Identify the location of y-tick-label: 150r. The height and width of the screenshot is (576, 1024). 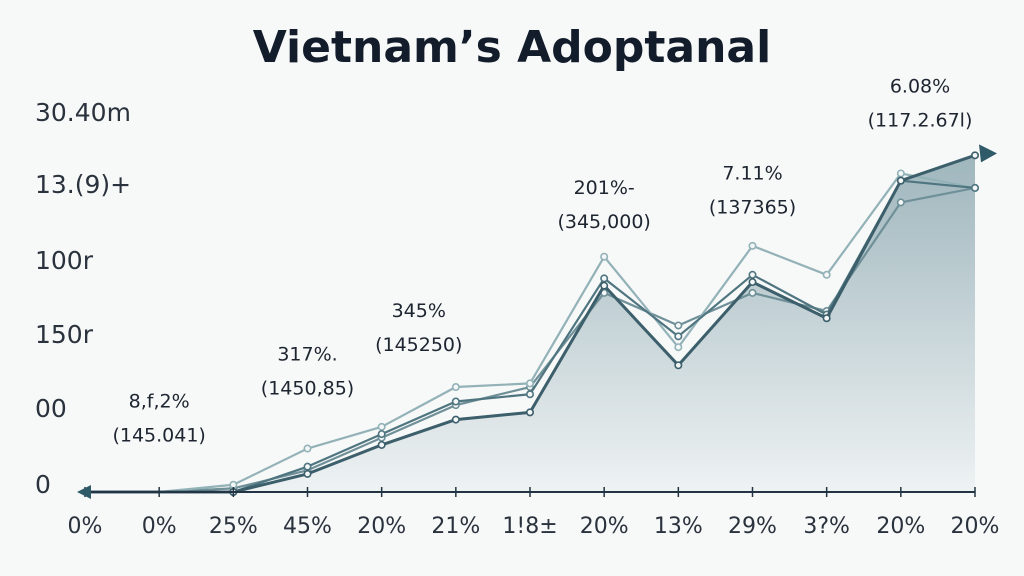
(64, 334).